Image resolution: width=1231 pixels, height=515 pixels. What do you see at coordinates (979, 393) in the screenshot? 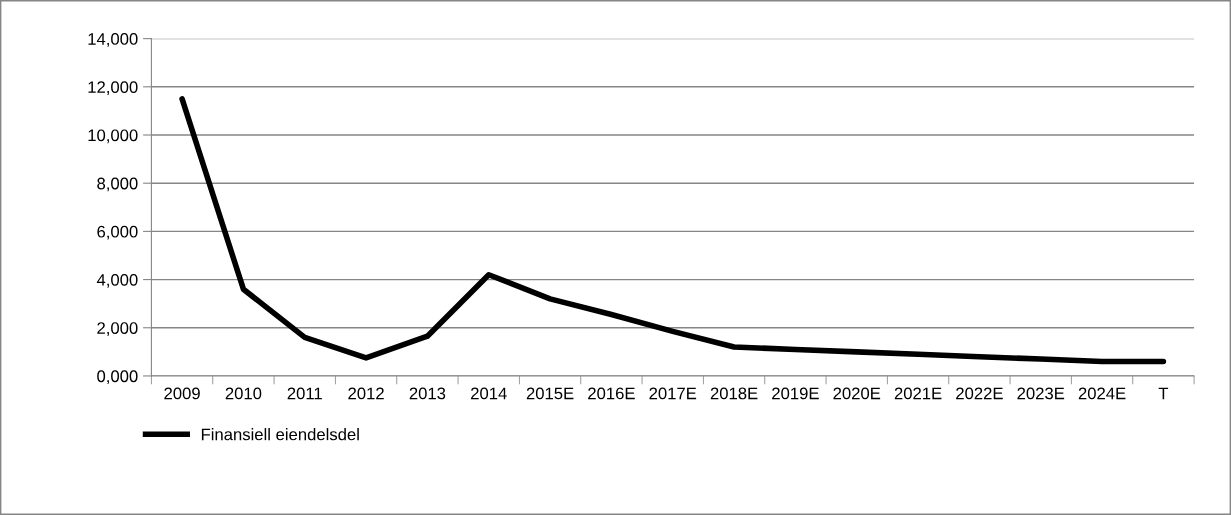
I see `x-tick-label: 2022E` at bounding box center [979, 393].